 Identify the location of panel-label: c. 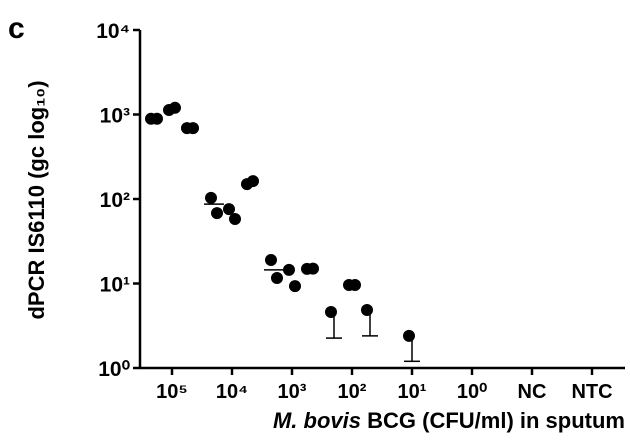
(16, 28).